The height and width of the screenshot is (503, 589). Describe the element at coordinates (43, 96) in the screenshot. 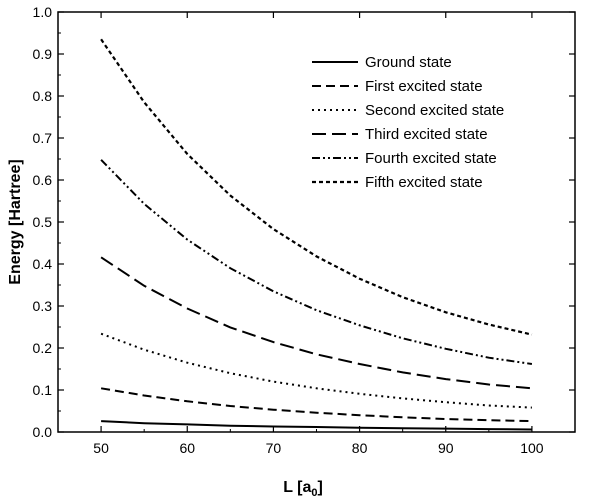

I see `y-tick-label: 0.8` at that location.